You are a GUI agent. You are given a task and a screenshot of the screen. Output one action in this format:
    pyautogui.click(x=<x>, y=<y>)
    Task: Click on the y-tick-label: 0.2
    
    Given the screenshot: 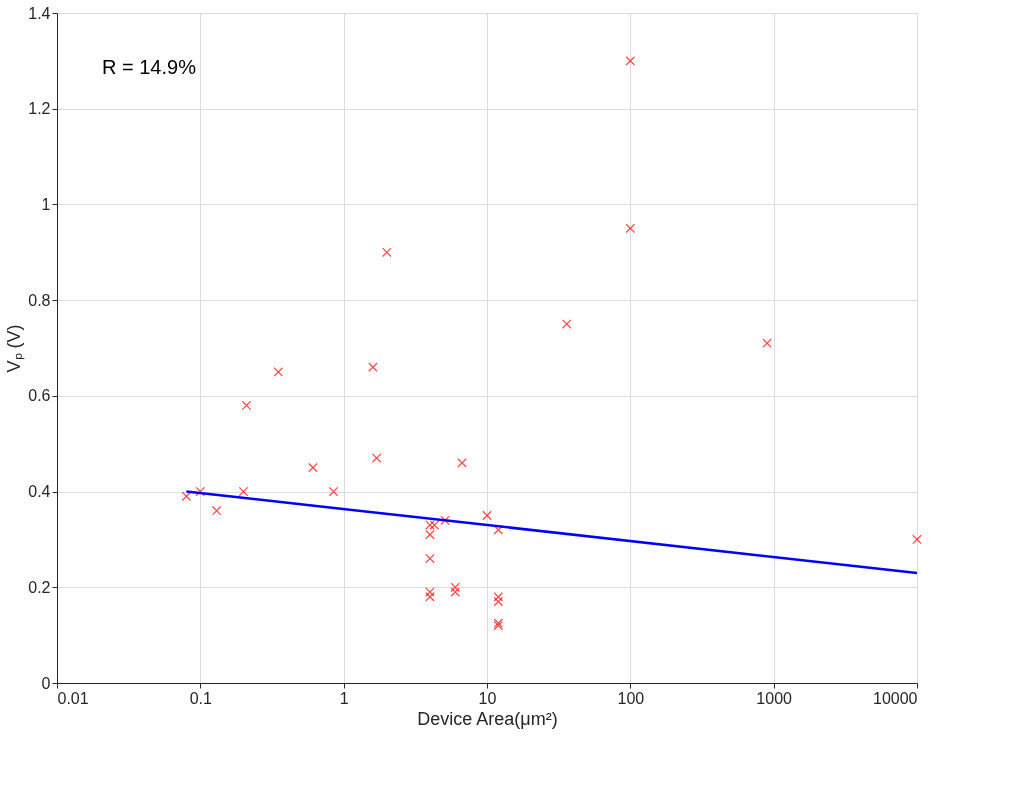 What is the action you would take?
    pyautogui.click(x=39, y=587)
    